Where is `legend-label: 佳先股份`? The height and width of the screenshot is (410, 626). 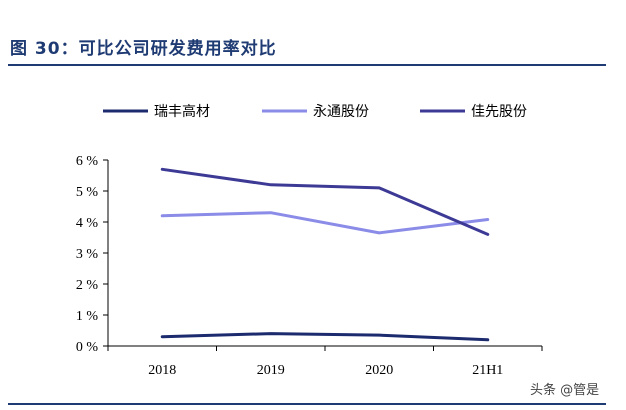
legend-label: 佳先股份 is located at coordinates (499, 112).